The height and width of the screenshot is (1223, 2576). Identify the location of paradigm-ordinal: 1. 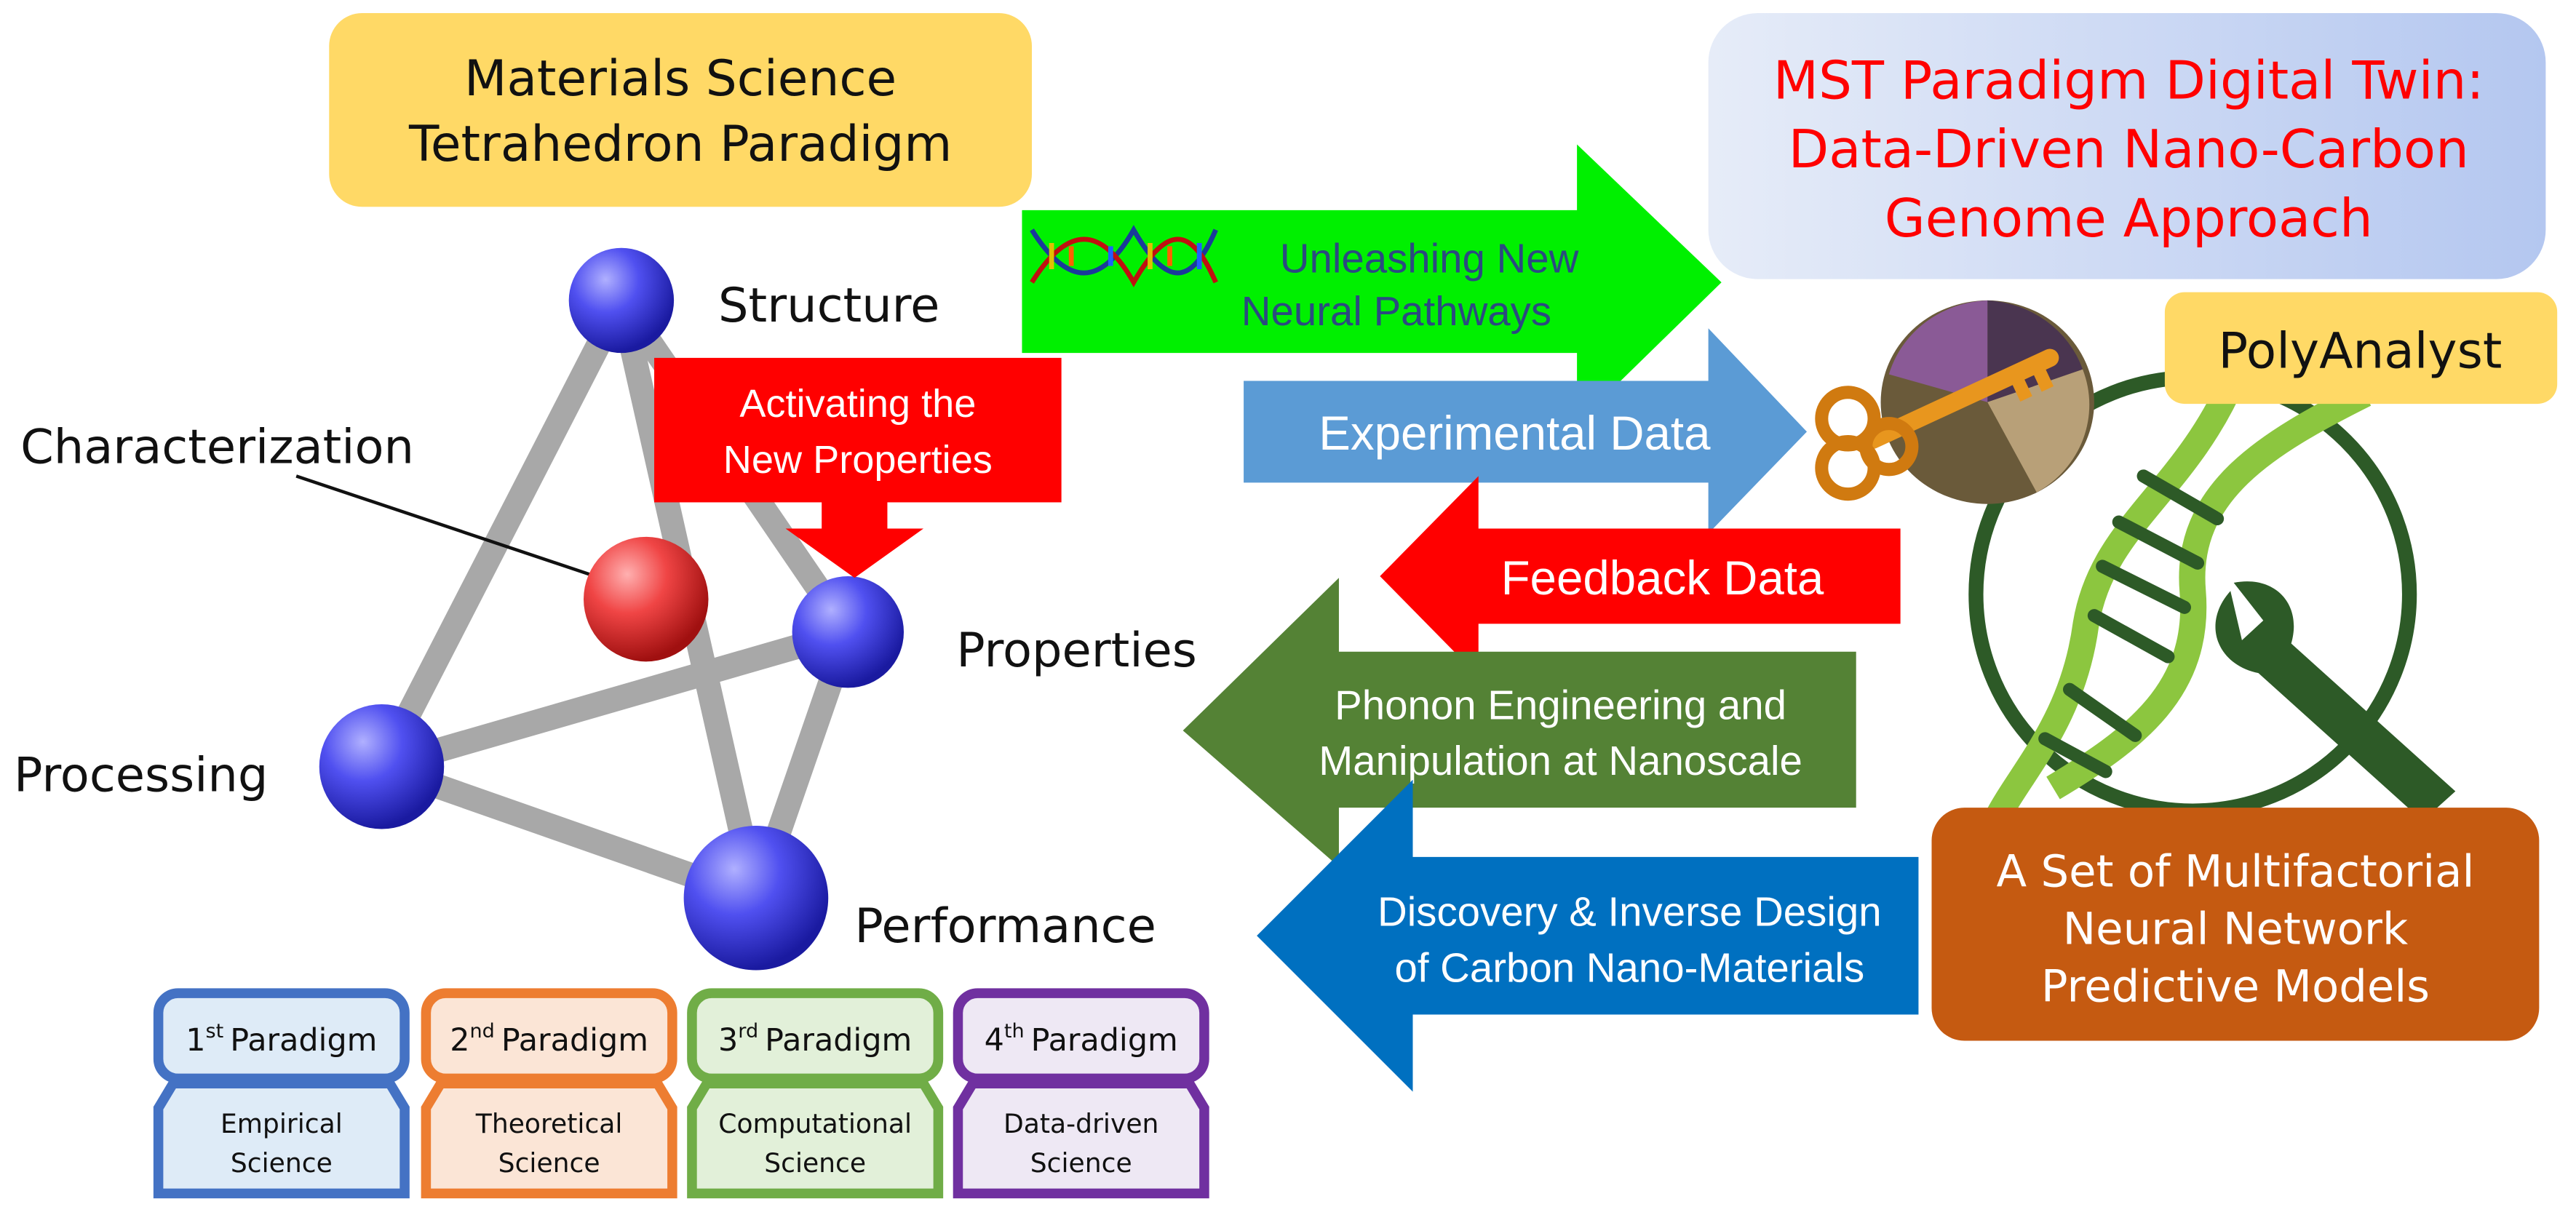
(195, 1040).